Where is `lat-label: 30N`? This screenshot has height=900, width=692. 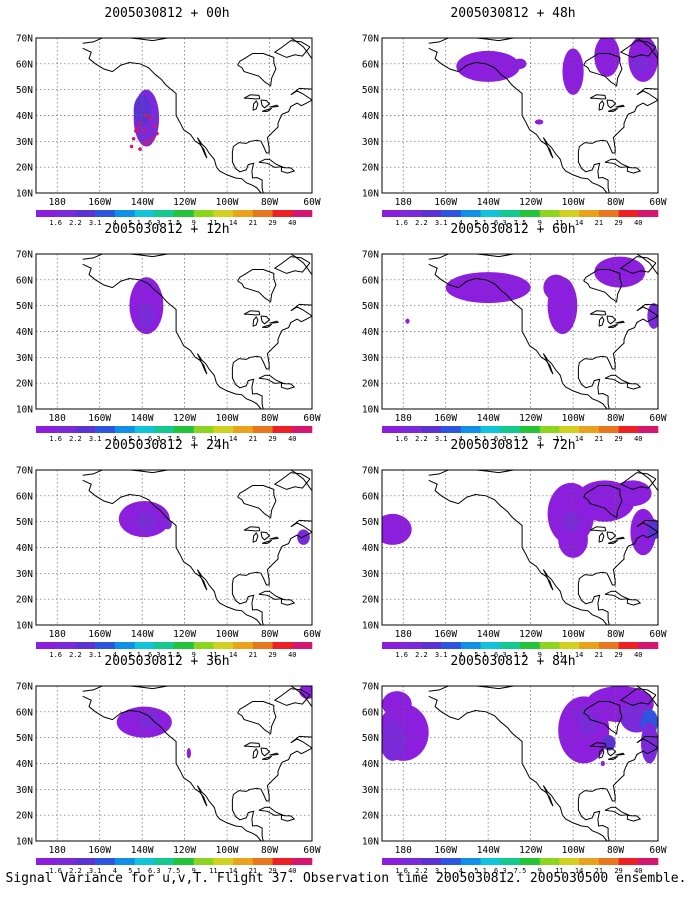
lat-label: 30N is located at coordinates (370, 358).